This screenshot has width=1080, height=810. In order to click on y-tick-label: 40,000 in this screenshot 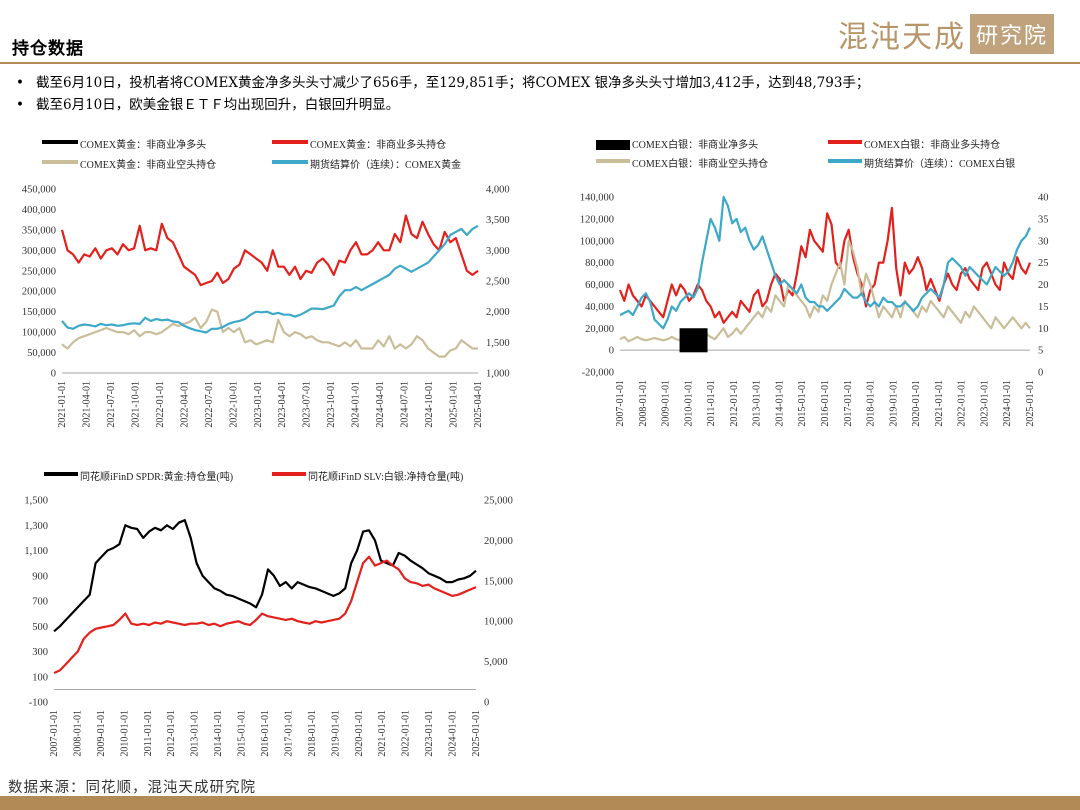, I will do `click(599, 307)`.